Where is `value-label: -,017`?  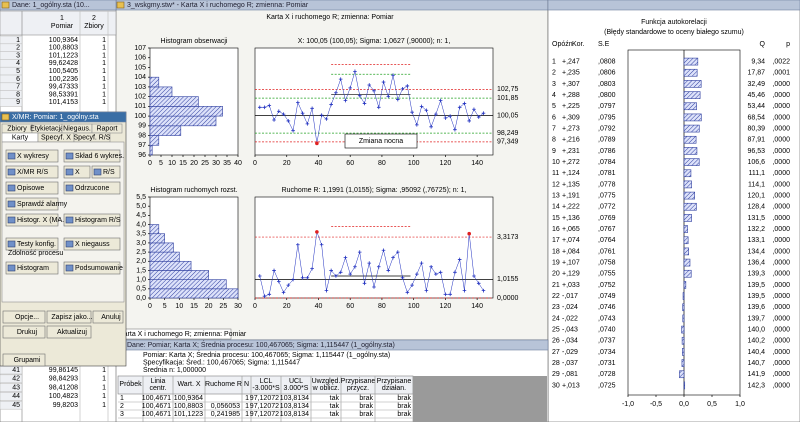 value-label: -,017 is located at coordinates (570, 296).